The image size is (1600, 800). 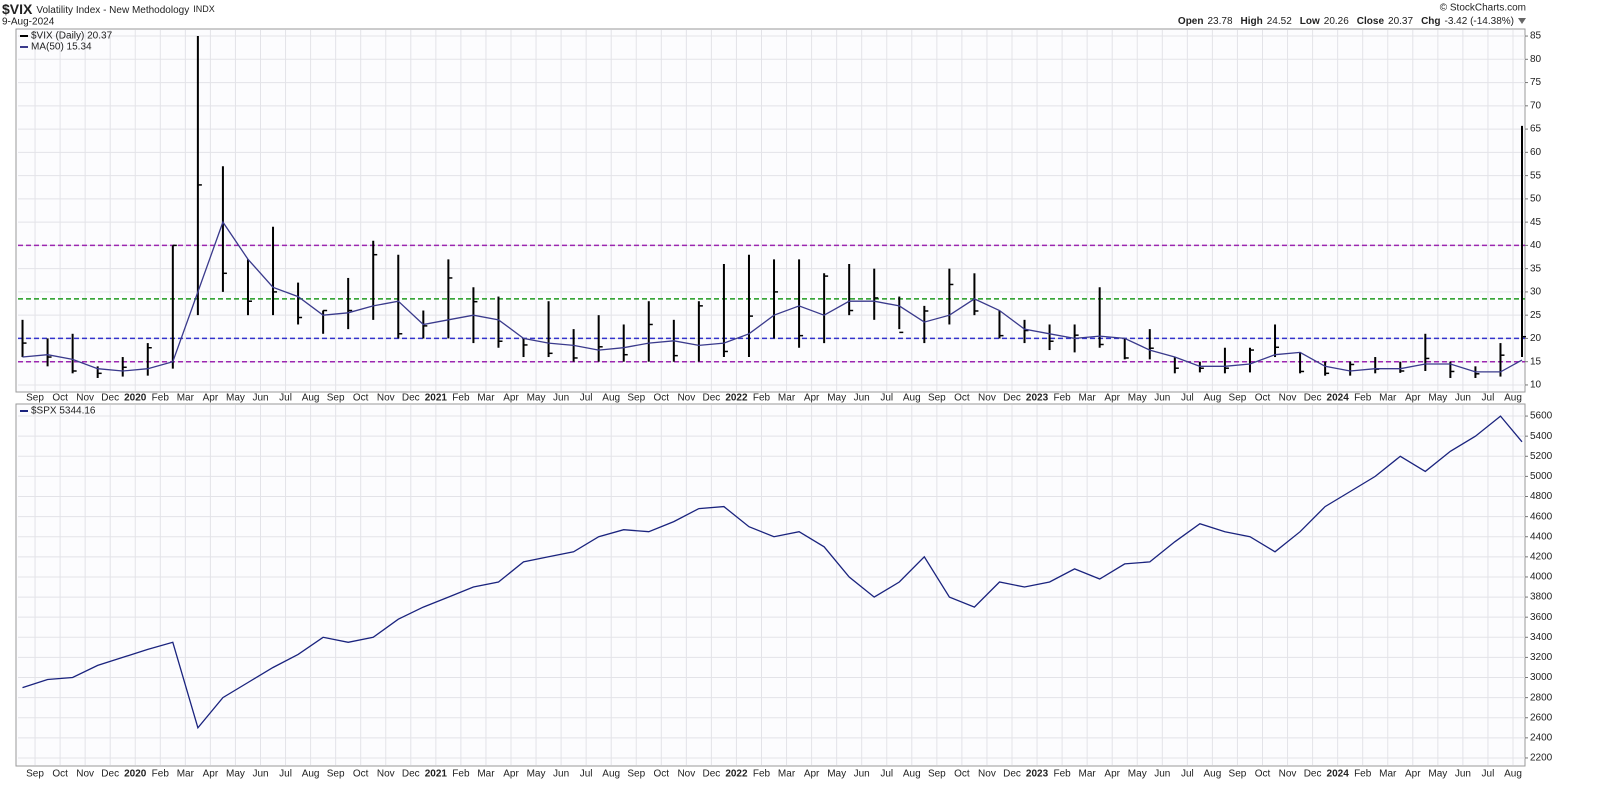 I want to click on quote-label: Chg, so click(x=1430, y=21).